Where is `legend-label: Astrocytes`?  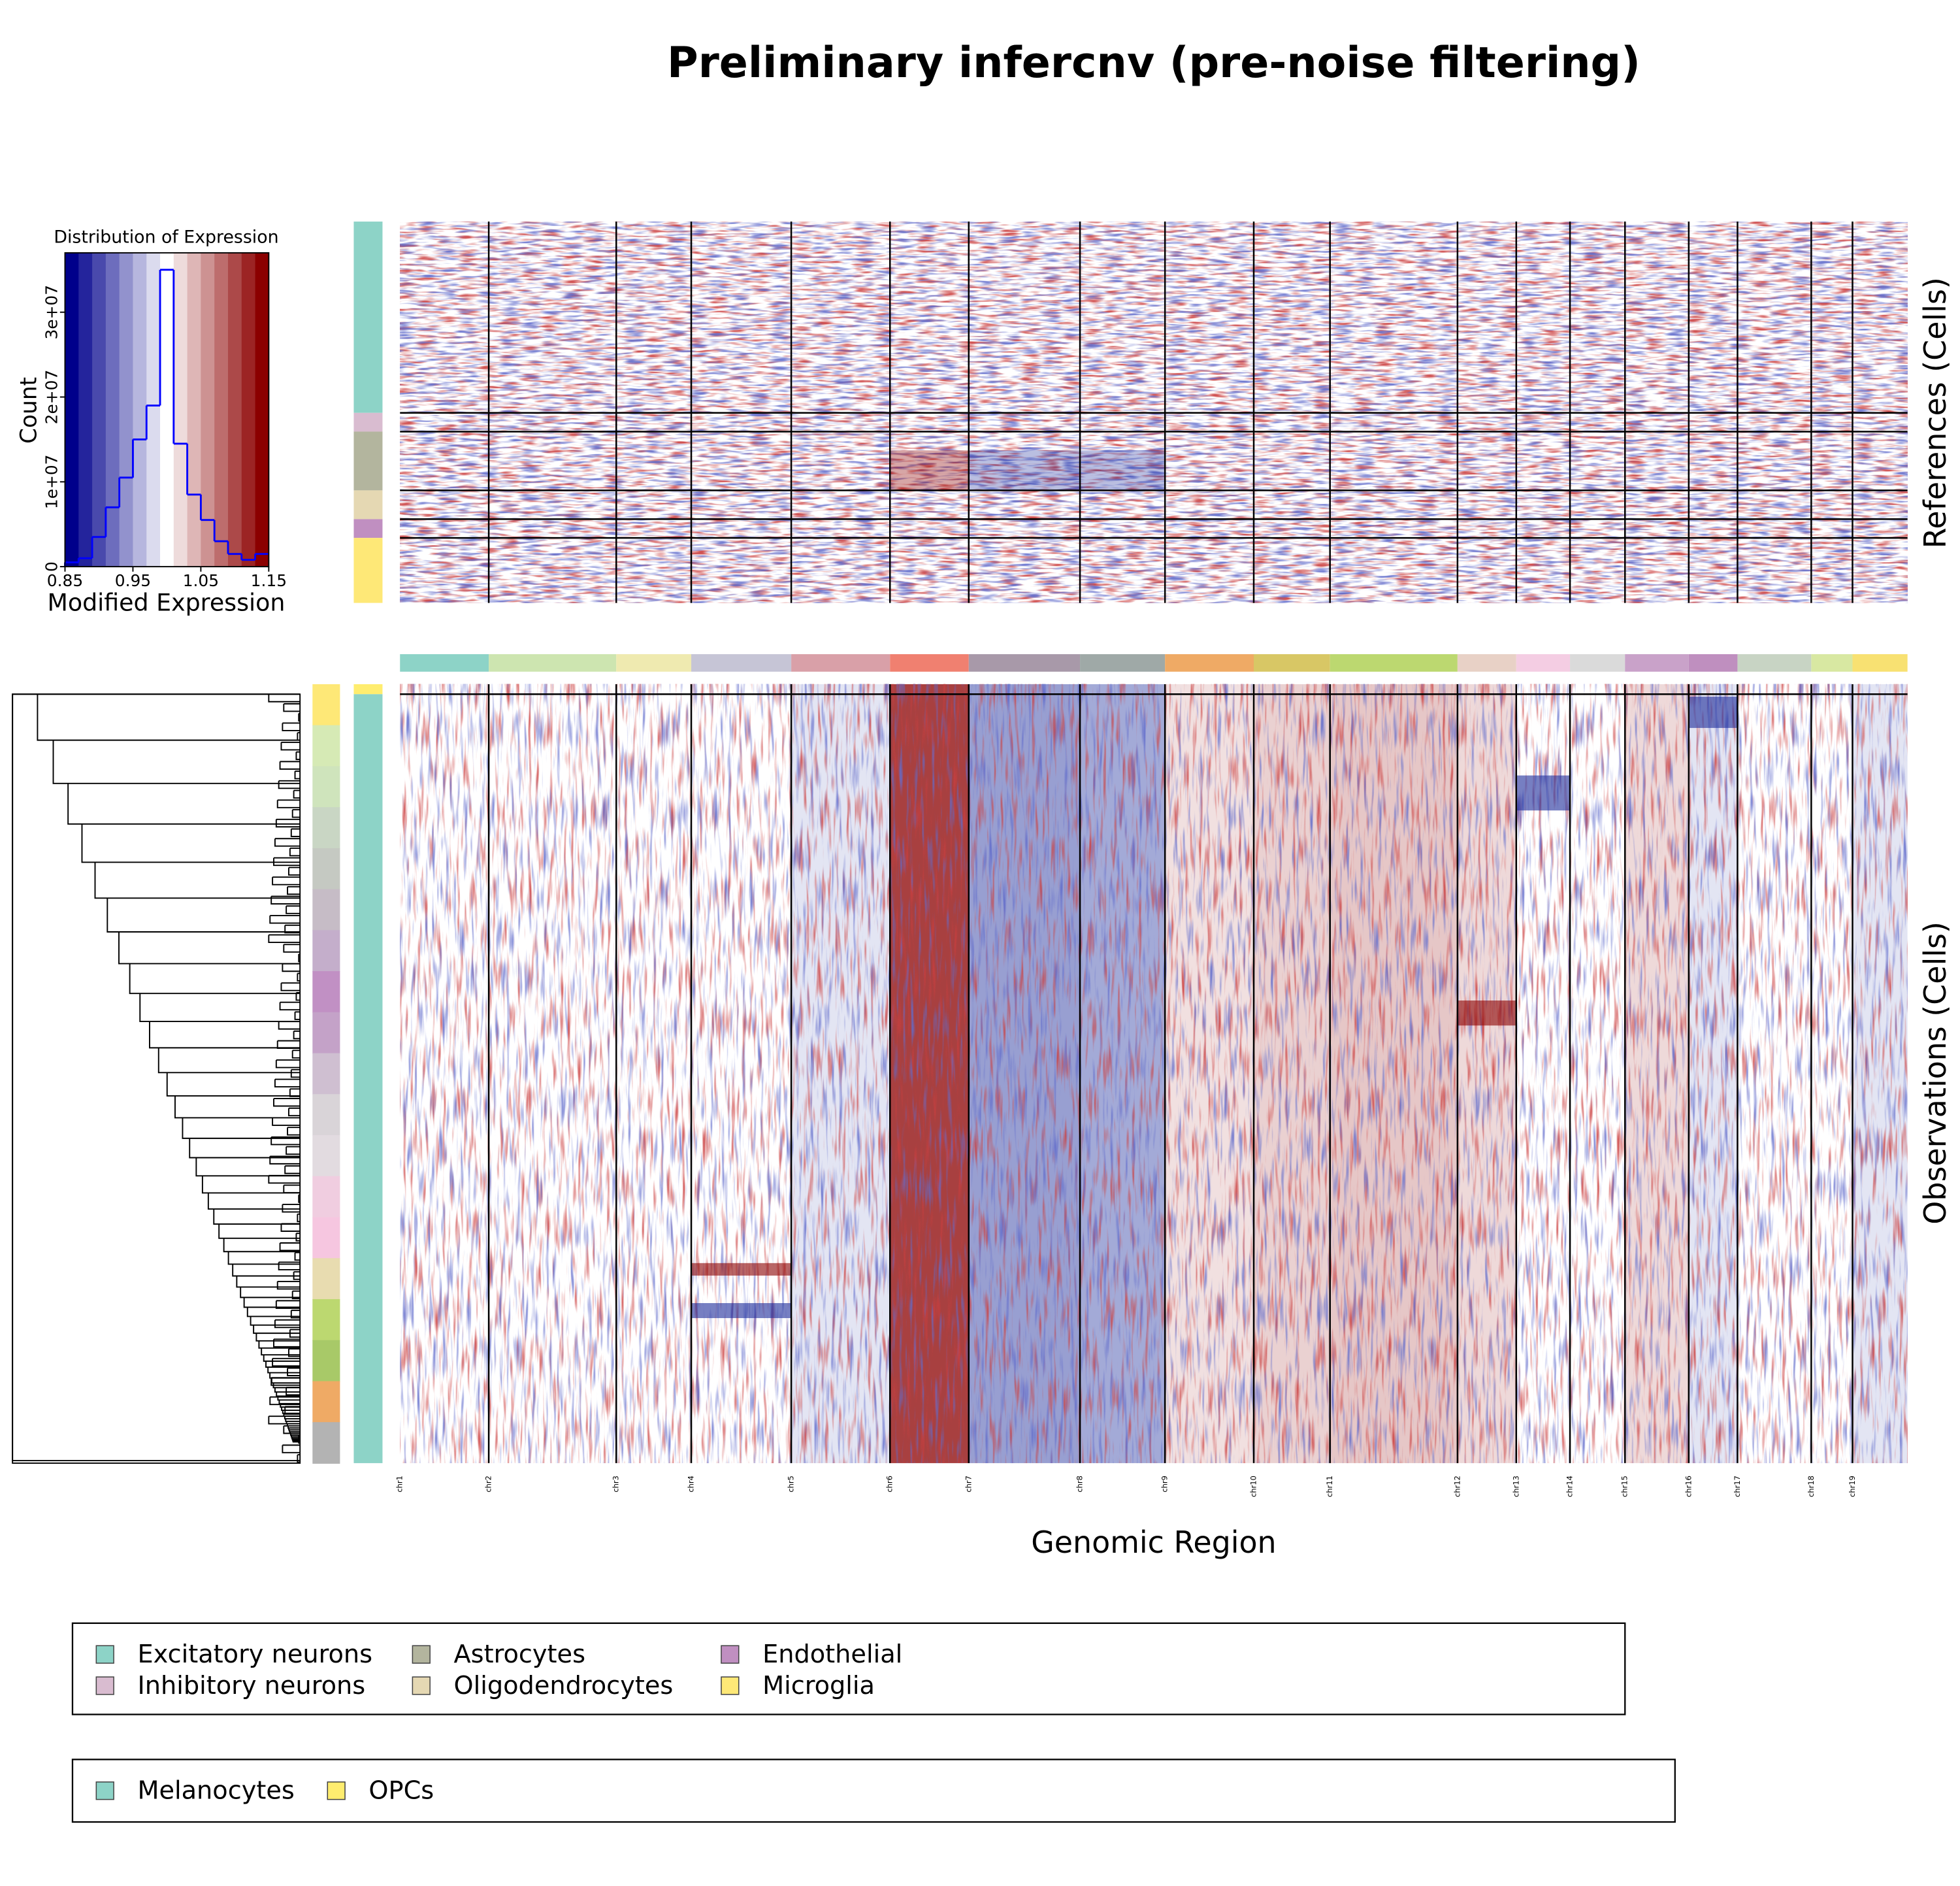
legend-label: Astrocytes is located at coordinates (520, 1655).